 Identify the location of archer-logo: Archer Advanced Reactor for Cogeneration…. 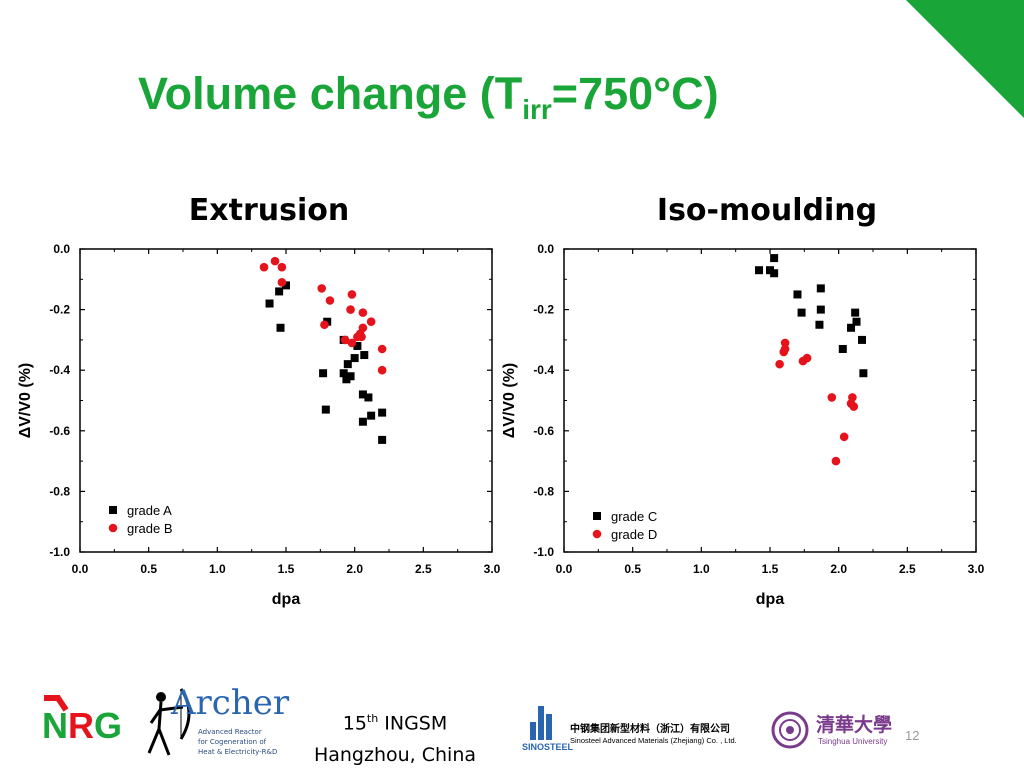
(216, 724).